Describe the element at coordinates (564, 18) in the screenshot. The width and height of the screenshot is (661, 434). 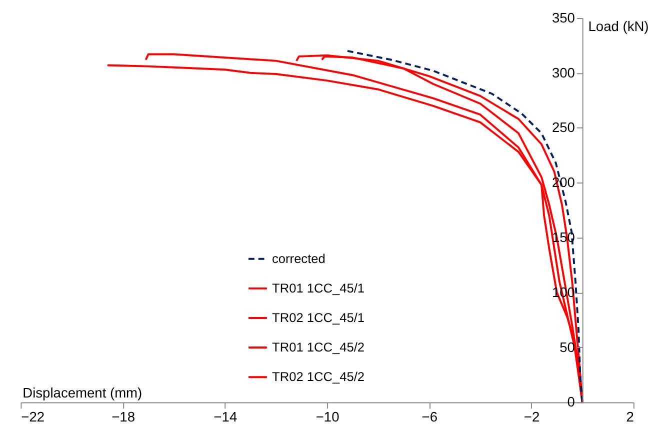
I see `y-tick-label: 350` at that location.